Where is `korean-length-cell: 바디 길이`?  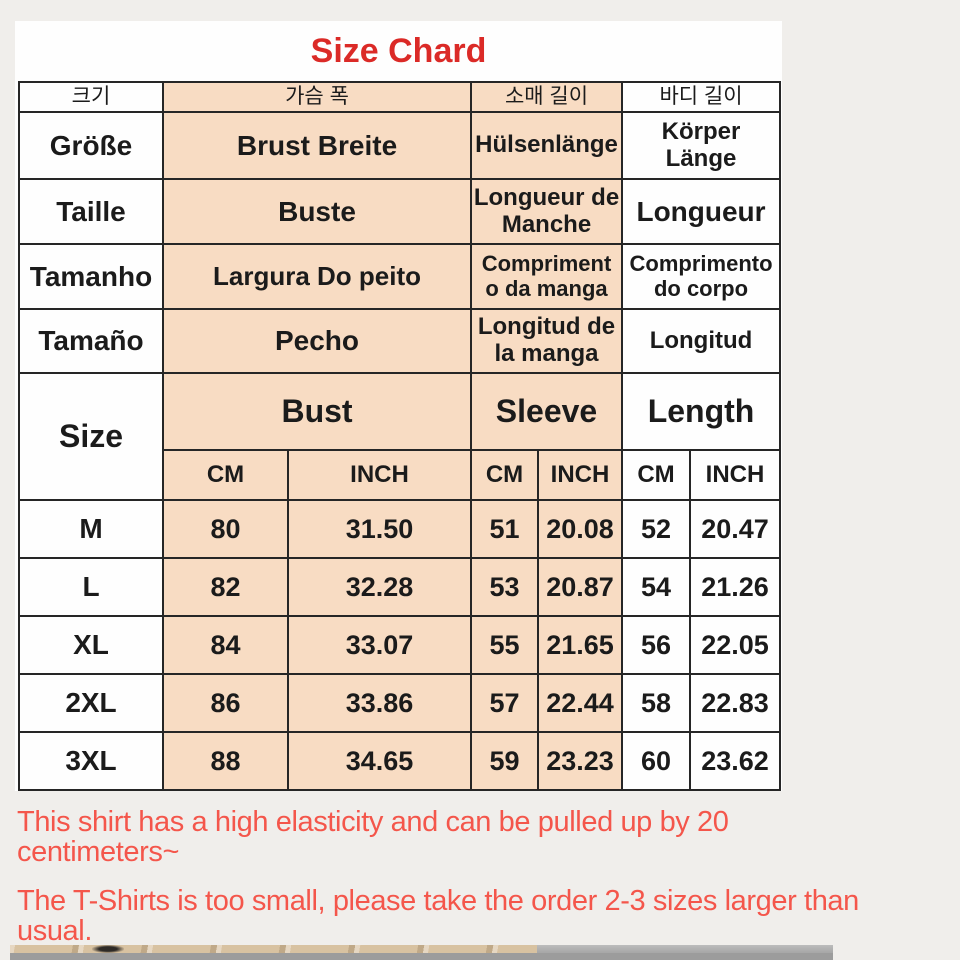
korean-length-cell: 바디 길이 is located at coordinates (701, 97).